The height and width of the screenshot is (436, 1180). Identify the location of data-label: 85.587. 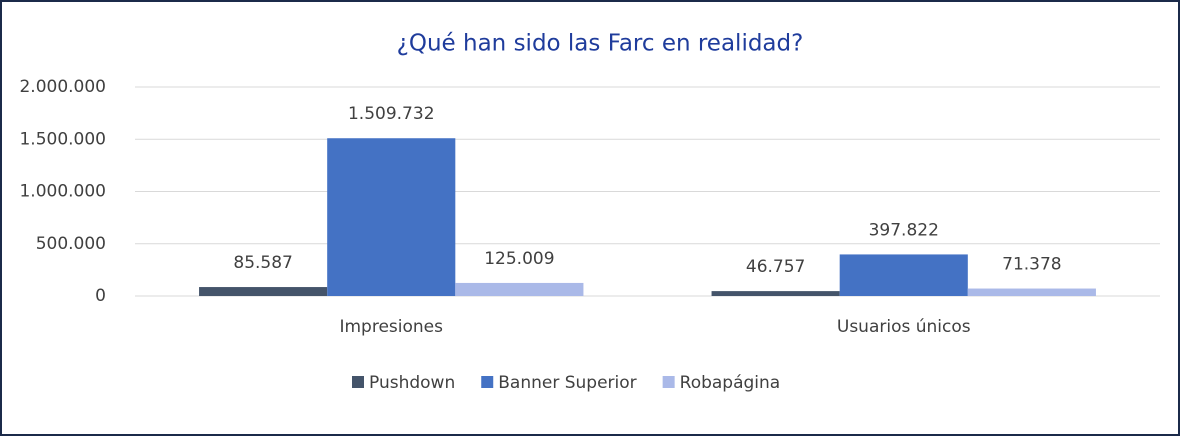
(262, 263).